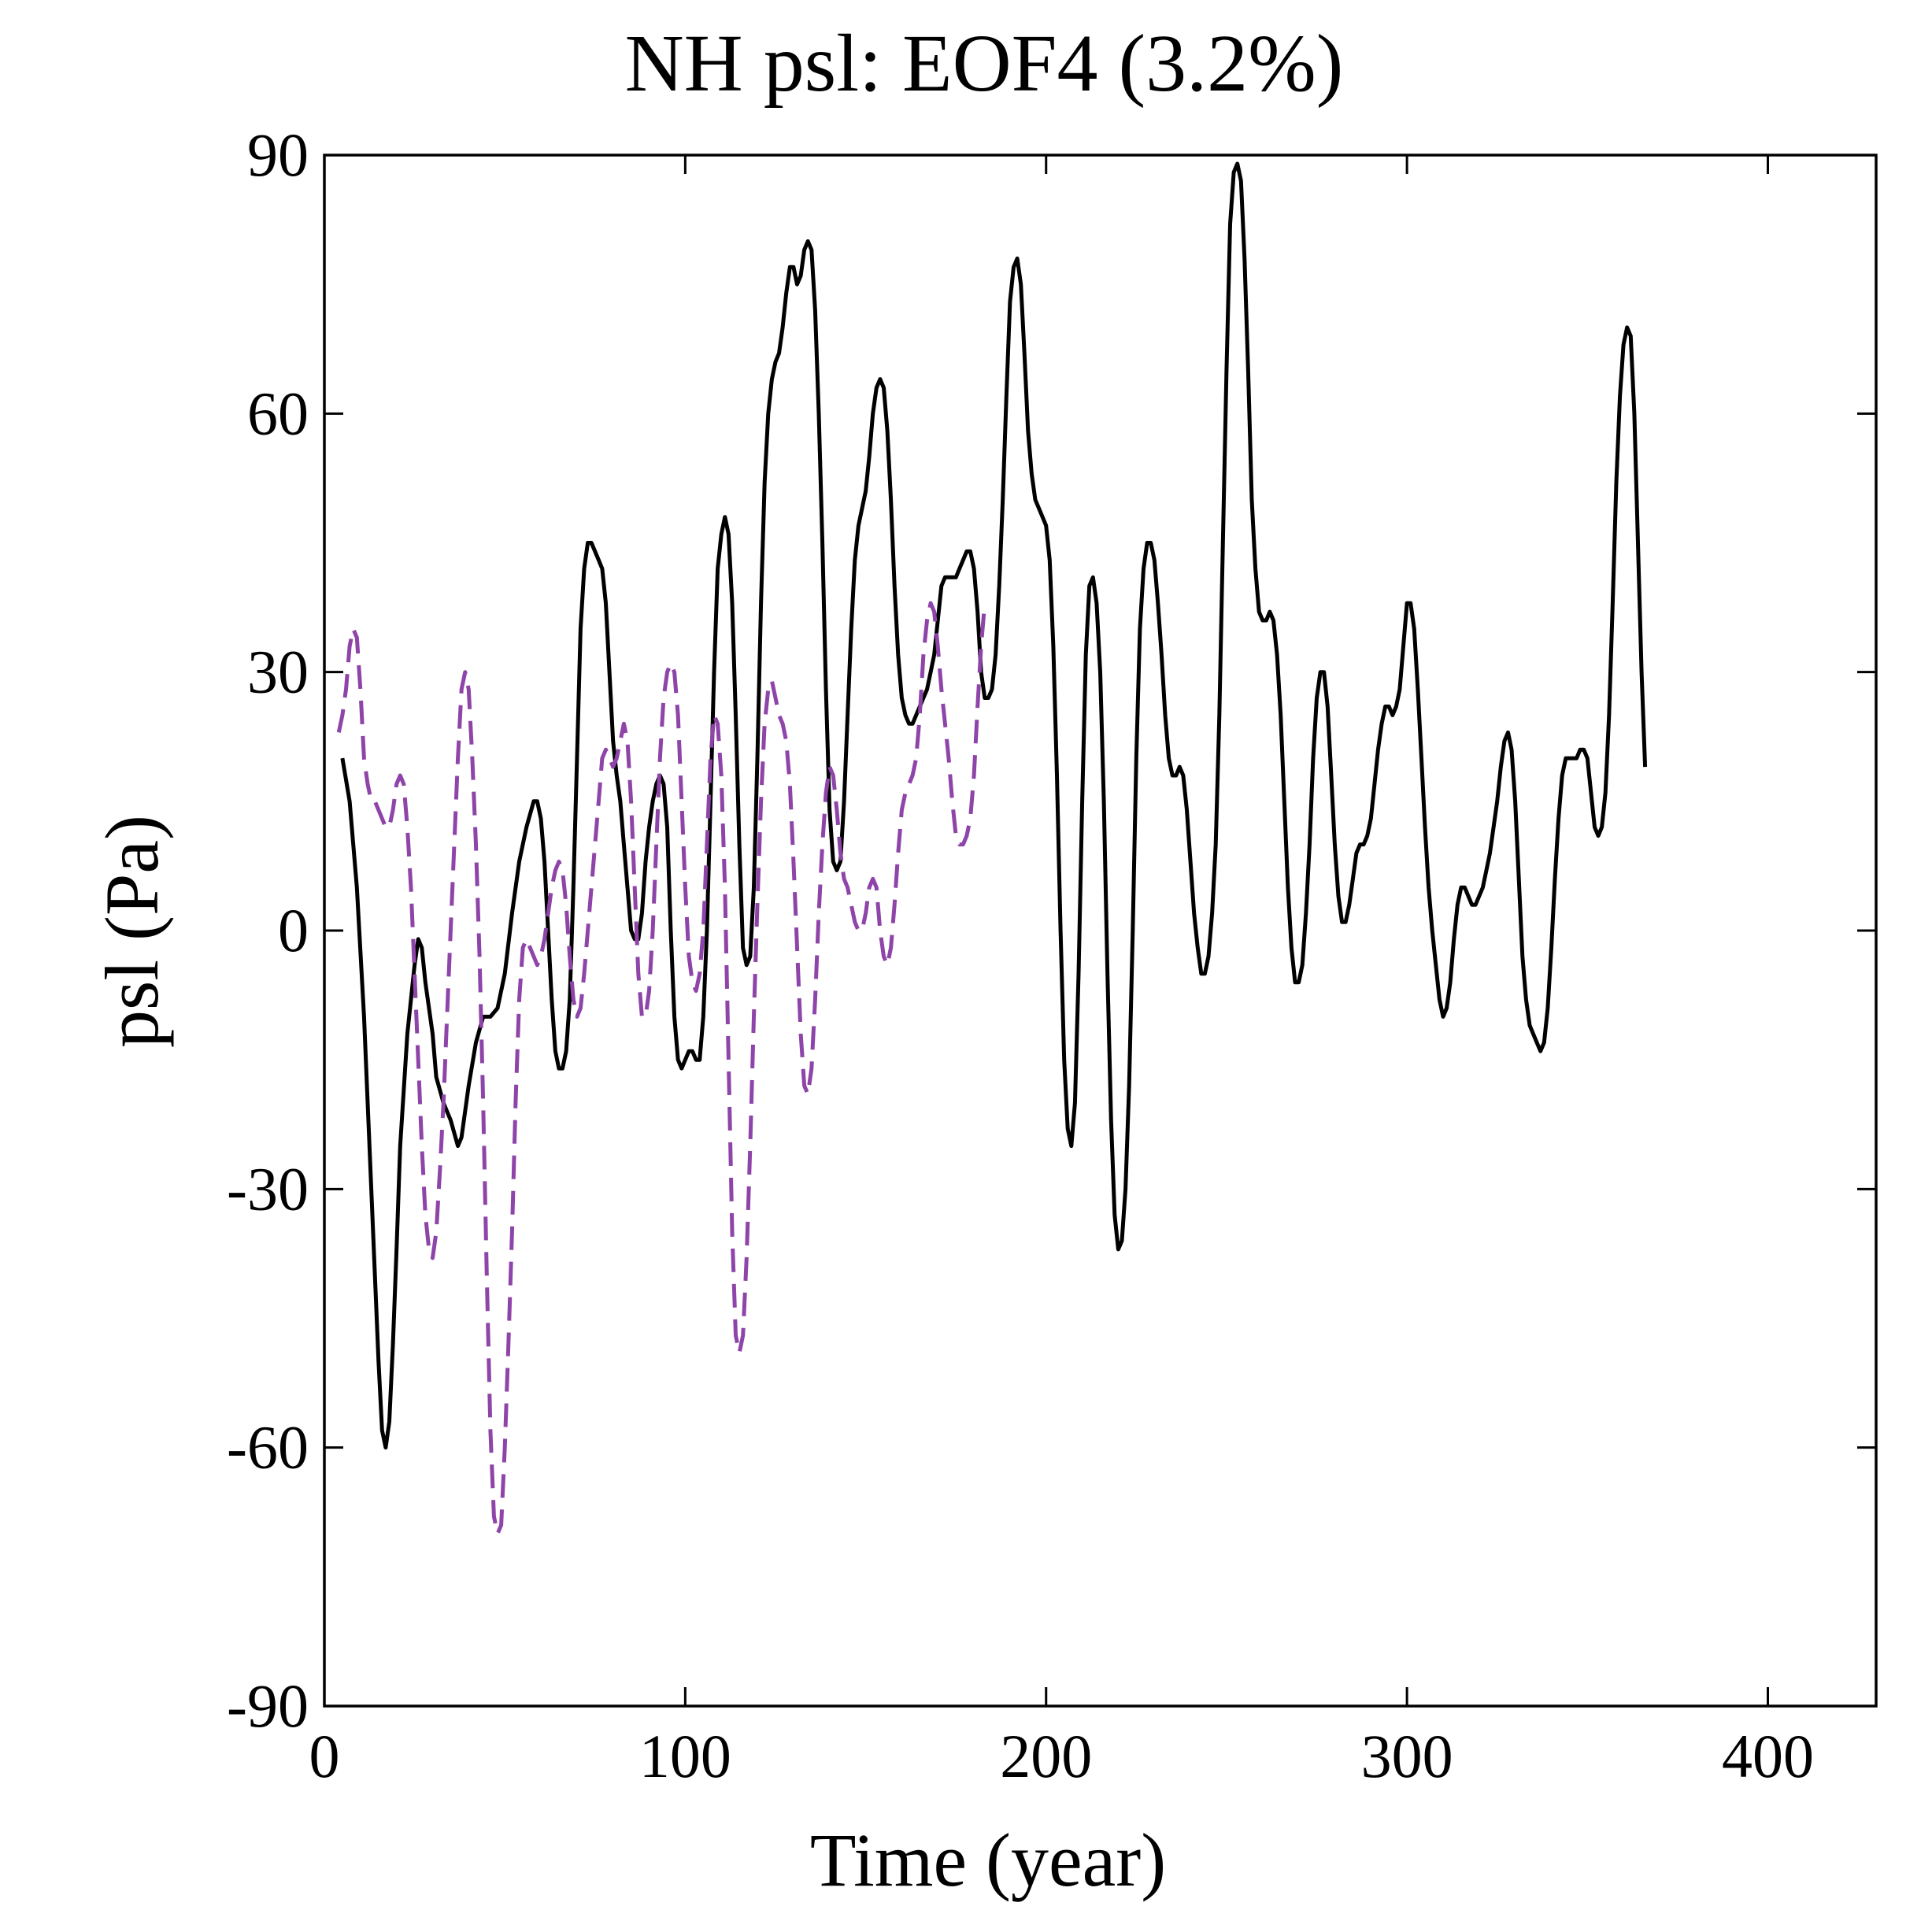 The width and height of the screenshot is (1932, 1932). What do you see at coordinates (293, 930) in the screenshot?
I see `y-tick-label: 0` at bounding box center [293, 930].